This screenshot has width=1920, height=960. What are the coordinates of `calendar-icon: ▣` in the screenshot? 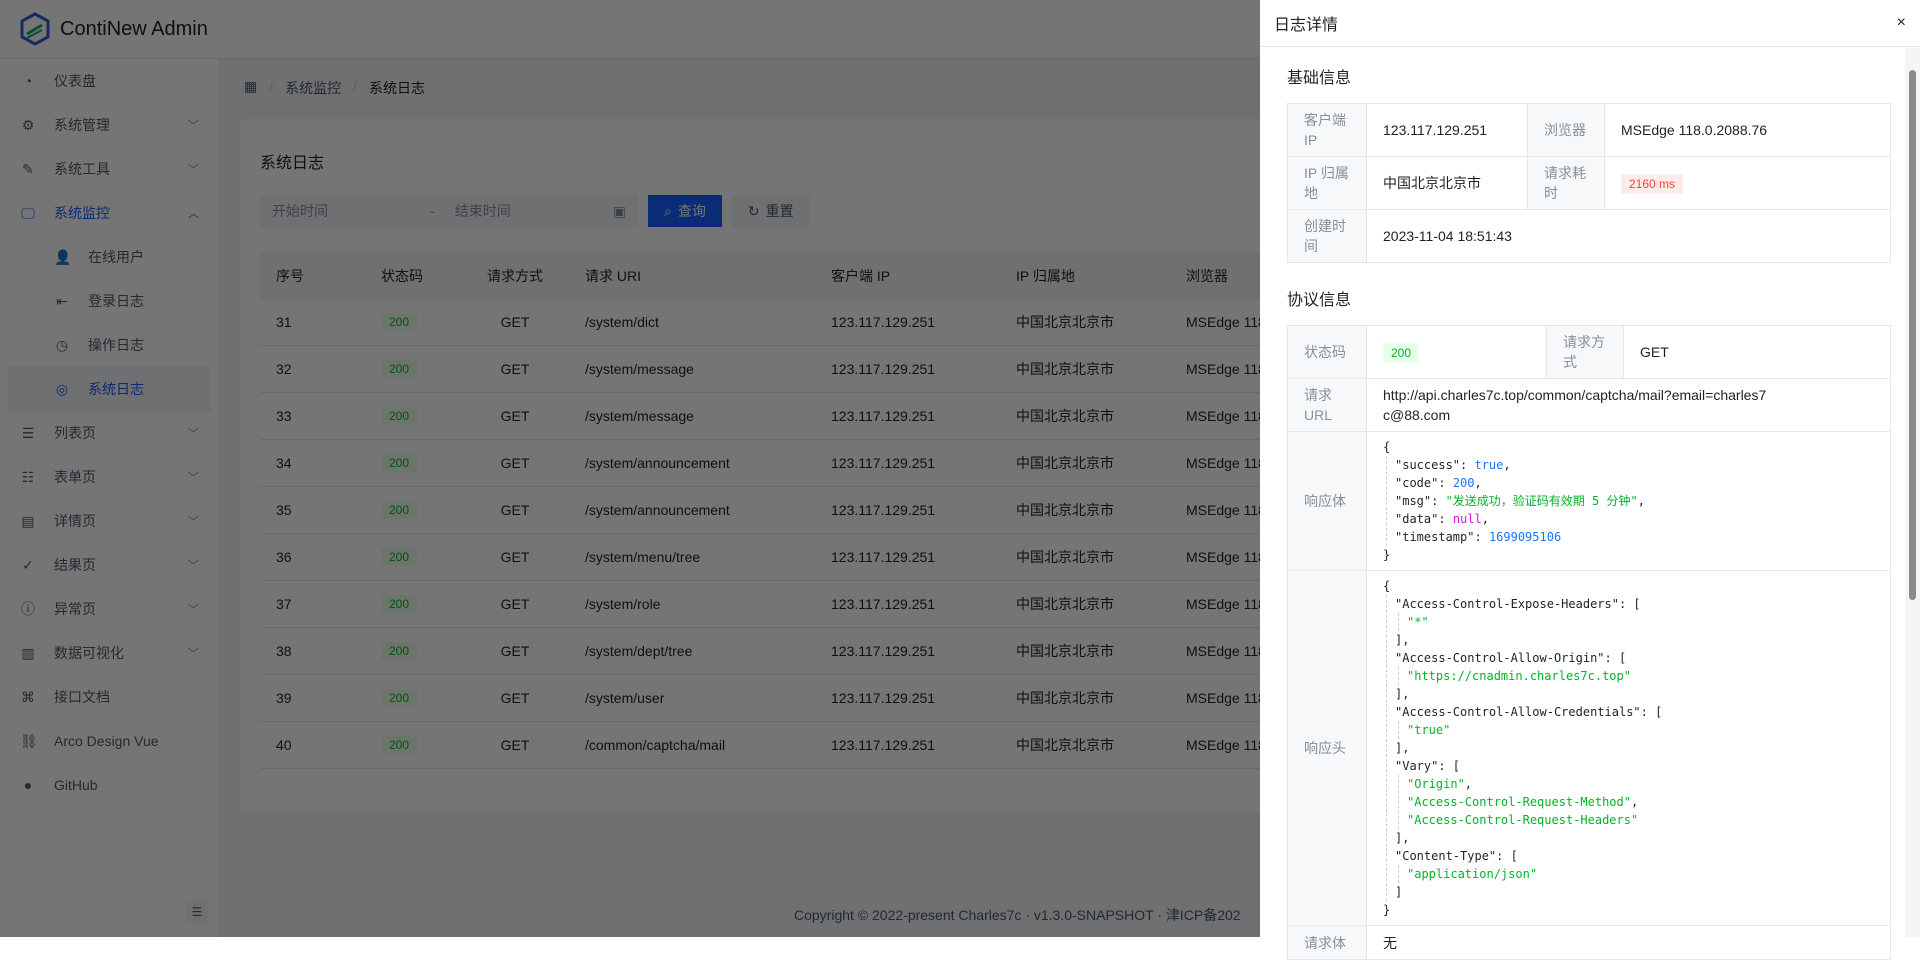 It's located at (619, 210).